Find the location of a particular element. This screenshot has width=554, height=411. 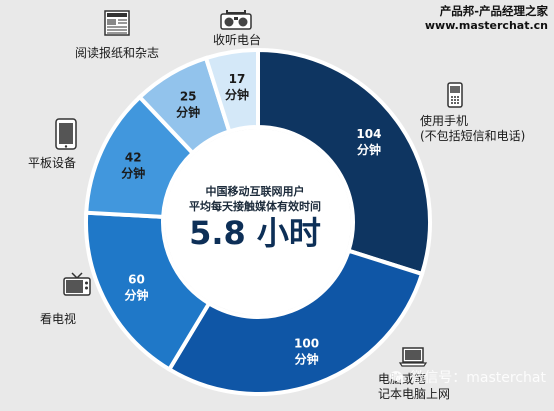

center-caption-line1: 中国移动互联网用户 is located at coordinates (255, 191).